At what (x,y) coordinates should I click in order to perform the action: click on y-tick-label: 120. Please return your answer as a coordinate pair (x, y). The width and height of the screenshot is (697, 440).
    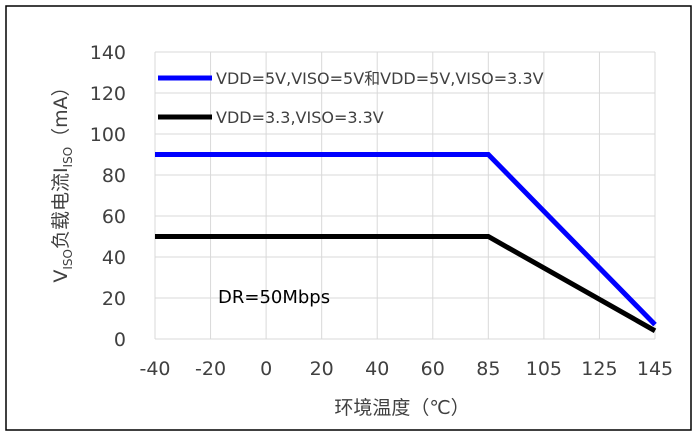
    Looking at the image, I should click on (108, 94).